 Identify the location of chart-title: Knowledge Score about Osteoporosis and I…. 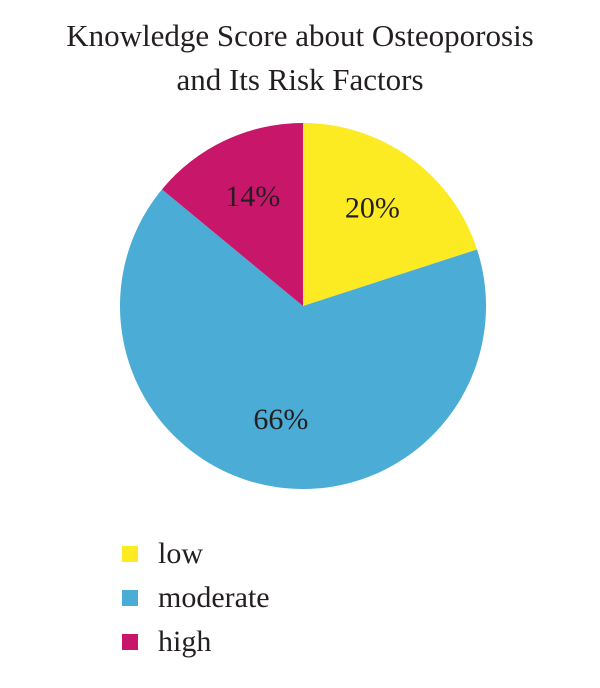
(300, 58).